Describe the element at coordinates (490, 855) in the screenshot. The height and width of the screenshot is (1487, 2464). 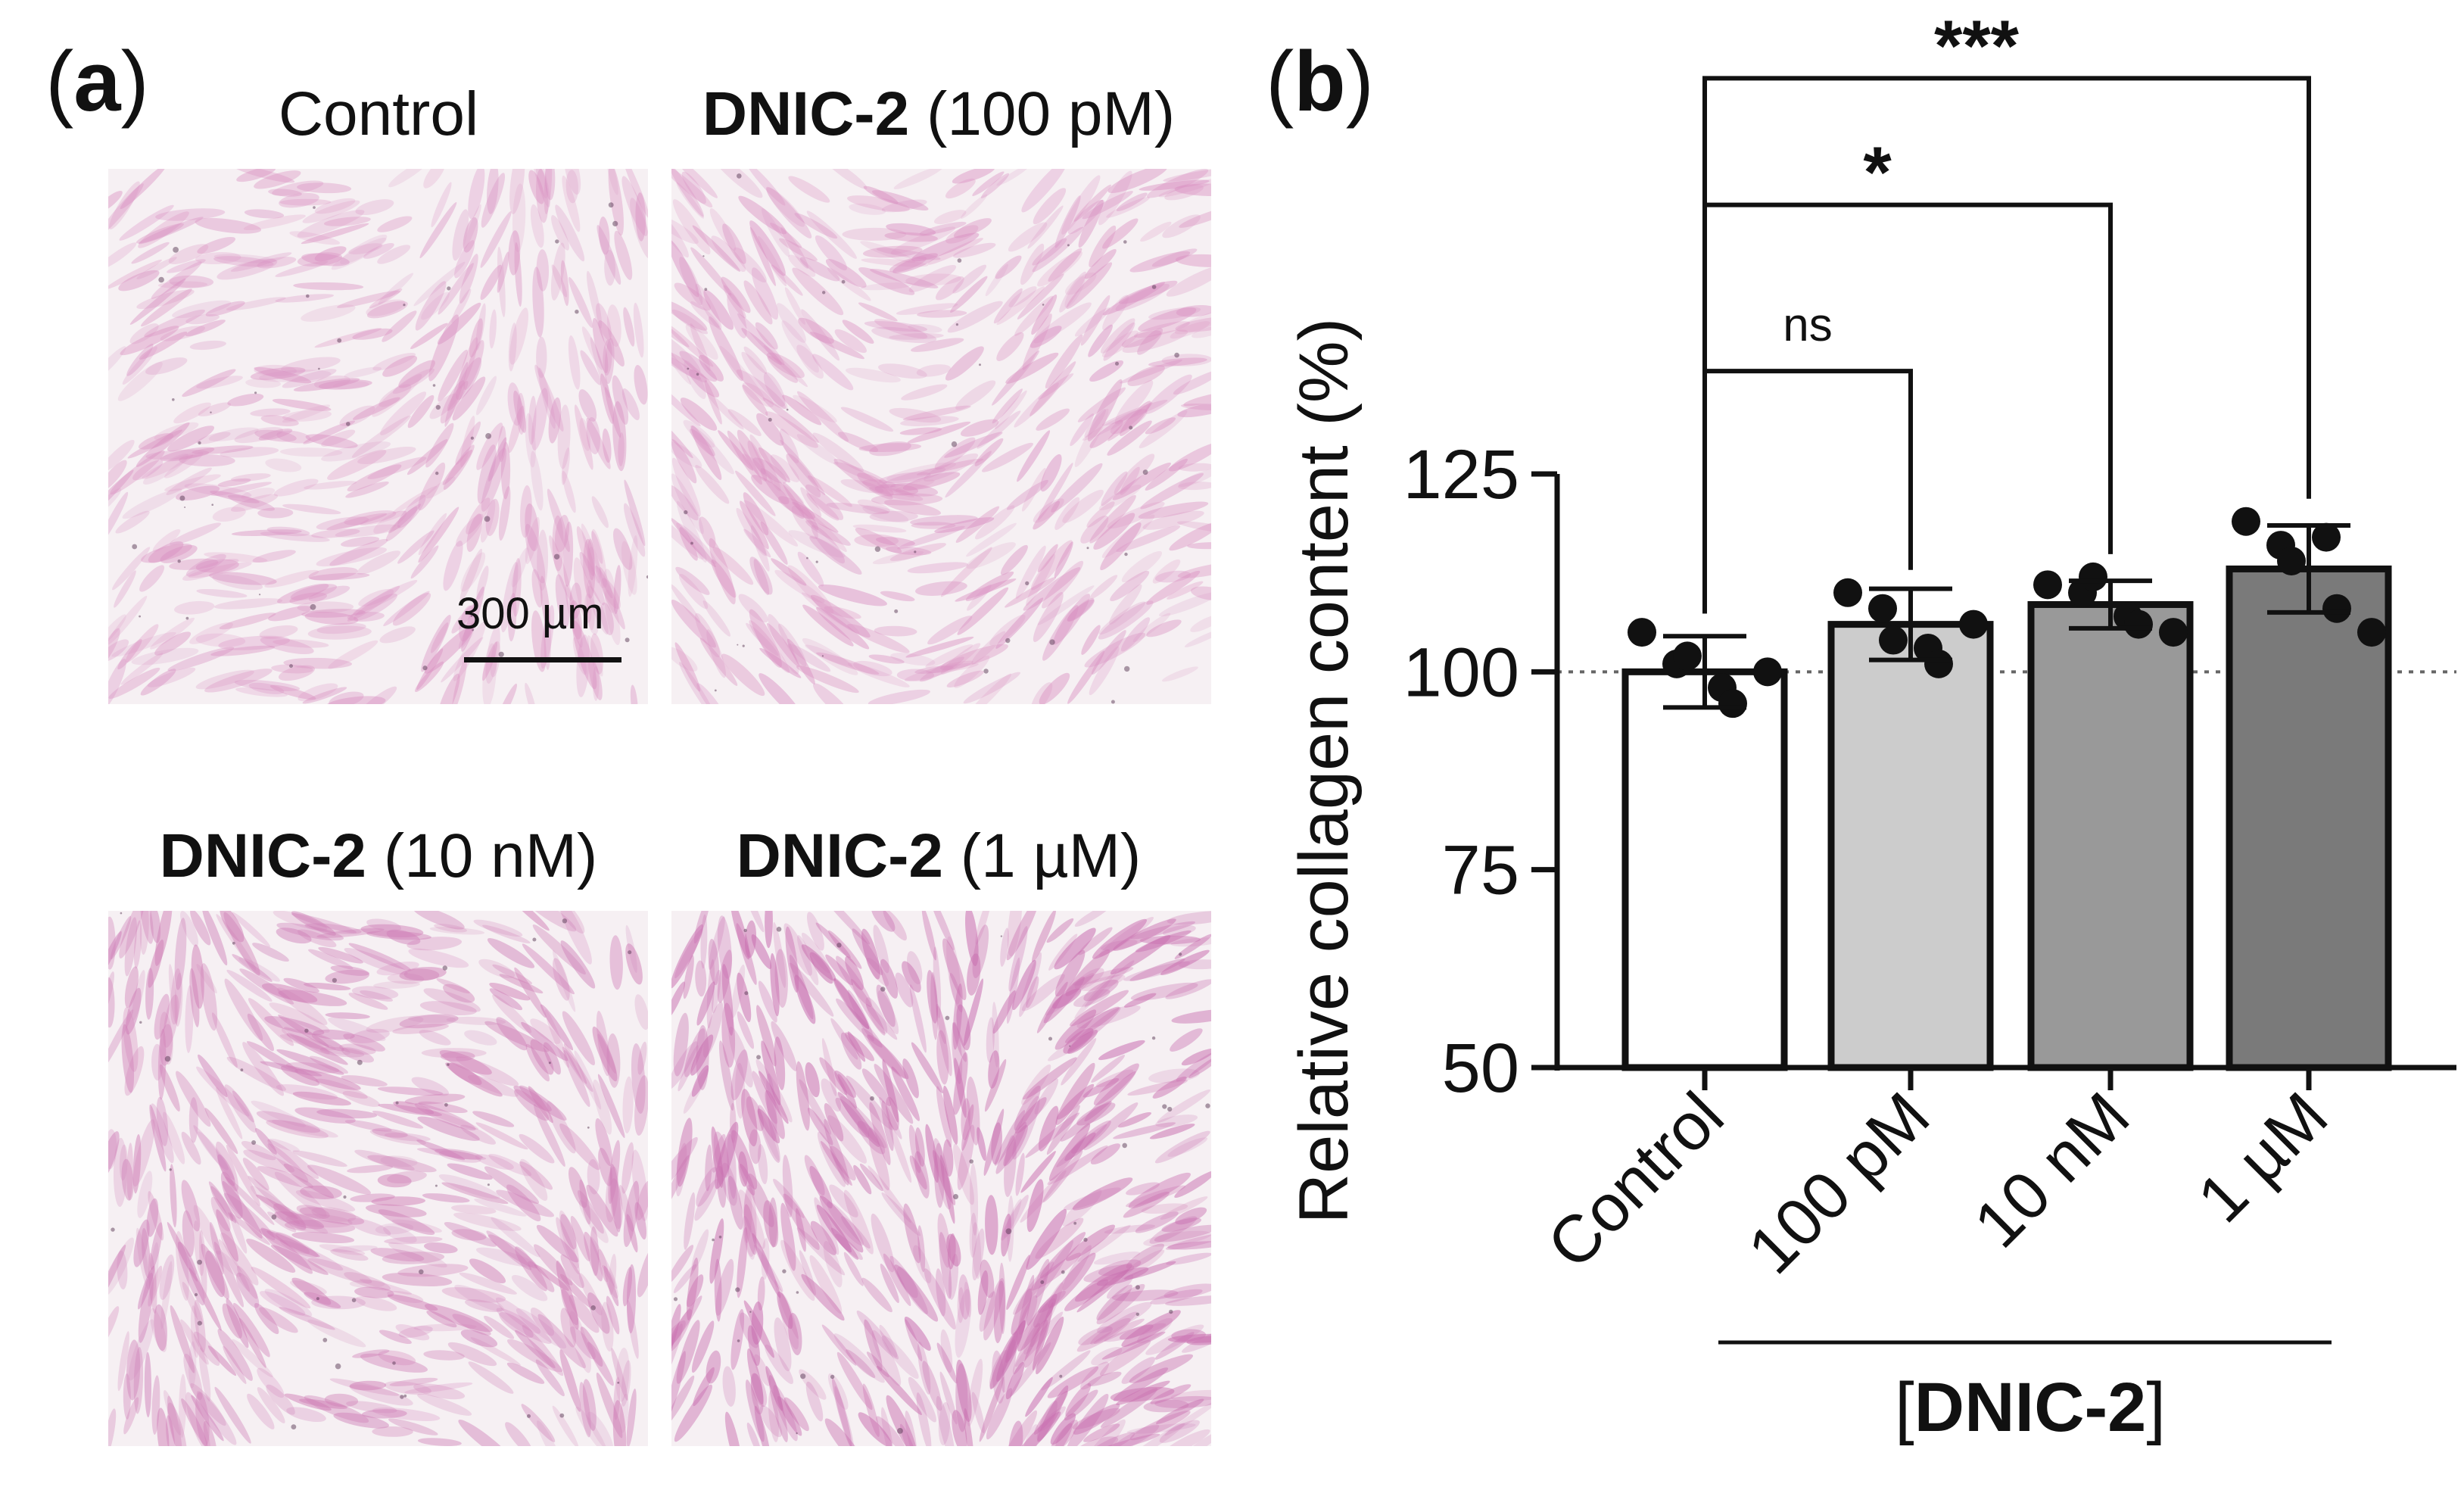
I see `image-title-condition: (10 nM)` at that location.